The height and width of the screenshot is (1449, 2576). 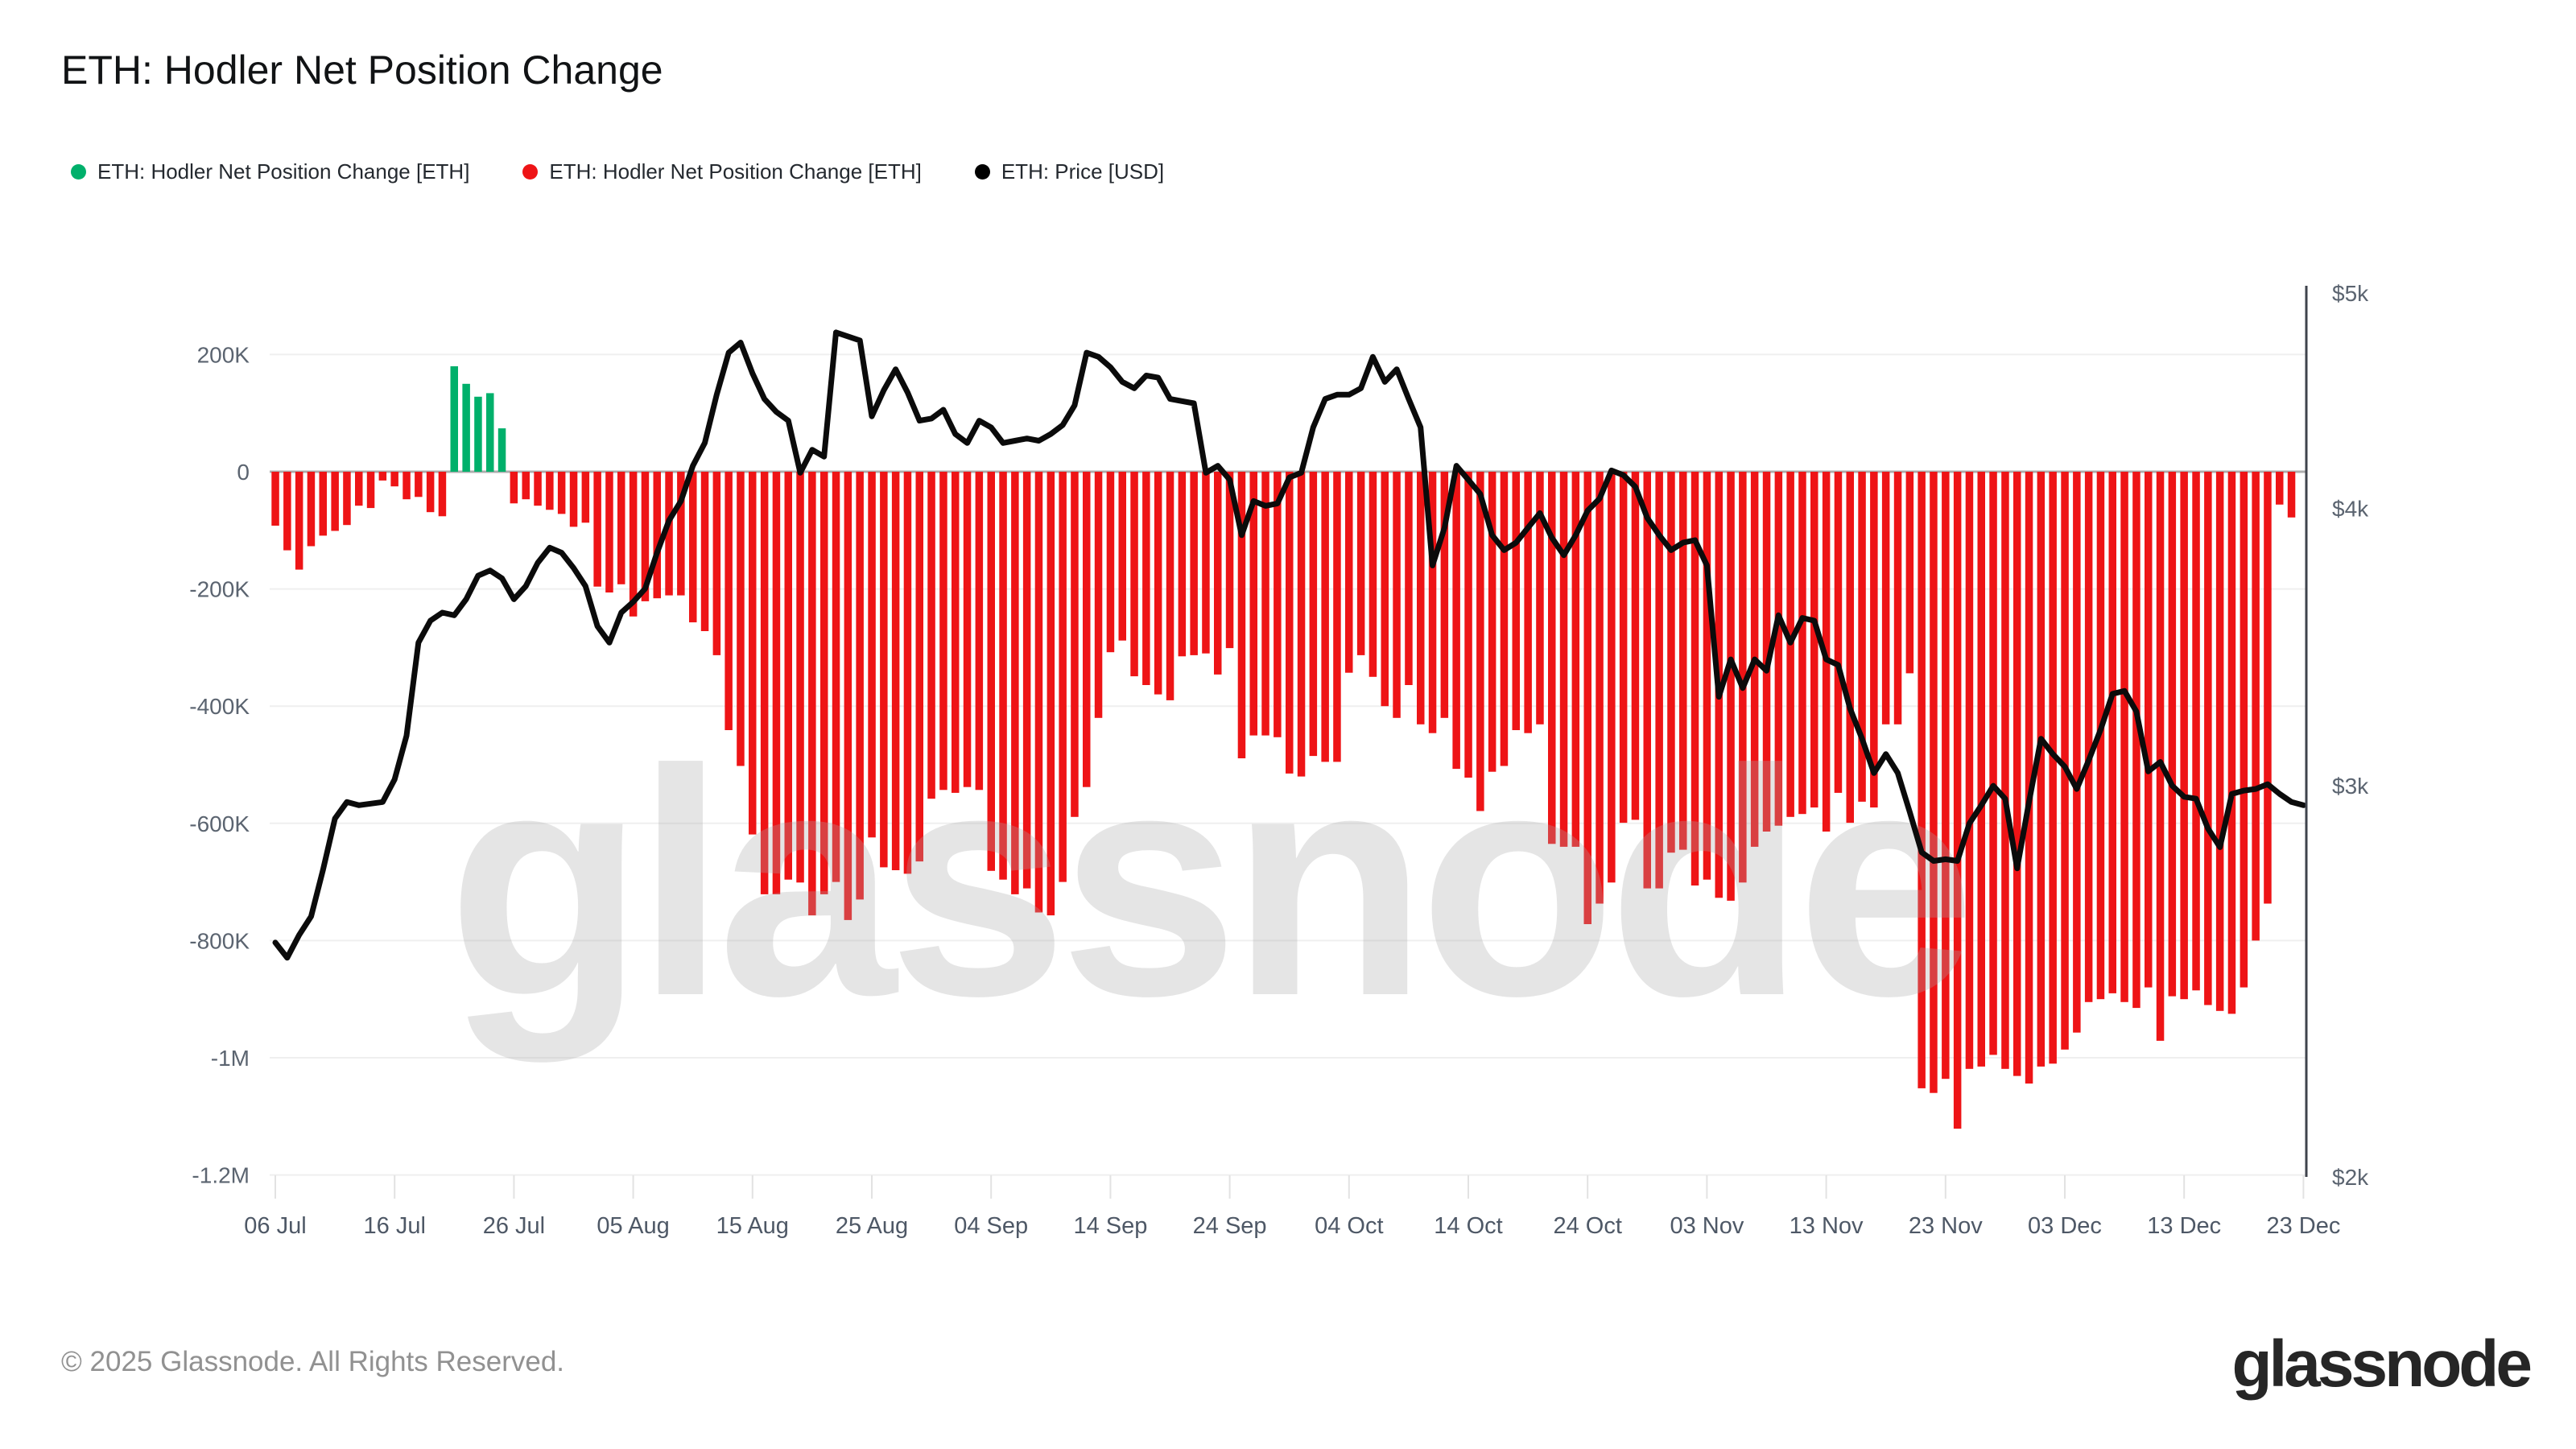 What do you see at coordinates (270, 171) in the screenshot?
I see `legend-item-hodler-positive: ETH: Hodler Net Position Change [ETH]` at bounding box center [270, 171].